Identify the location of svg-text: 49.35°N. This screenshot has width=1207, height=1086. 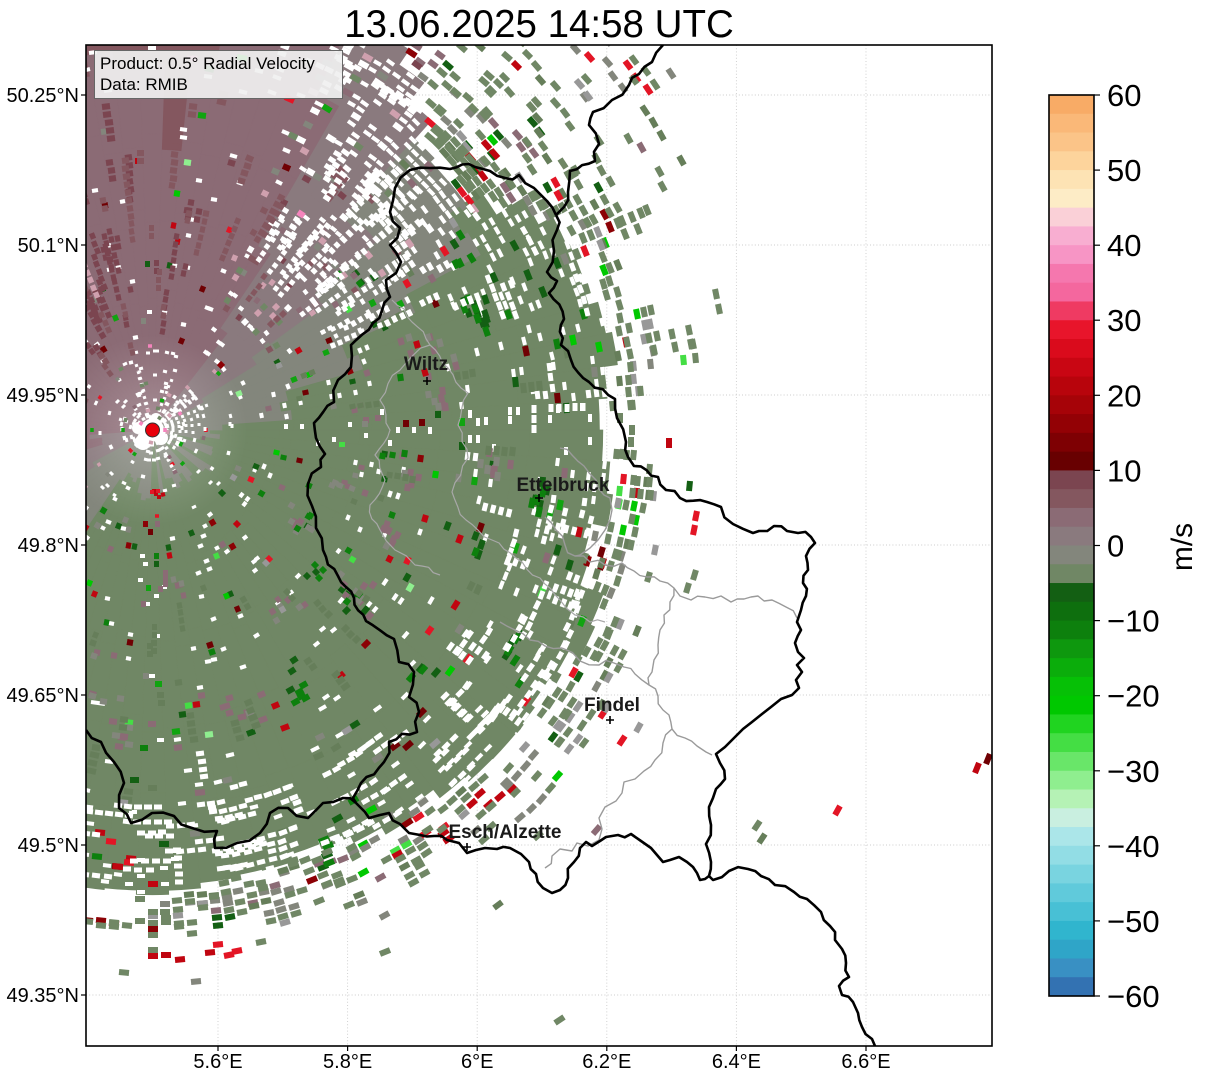
(43, 996).